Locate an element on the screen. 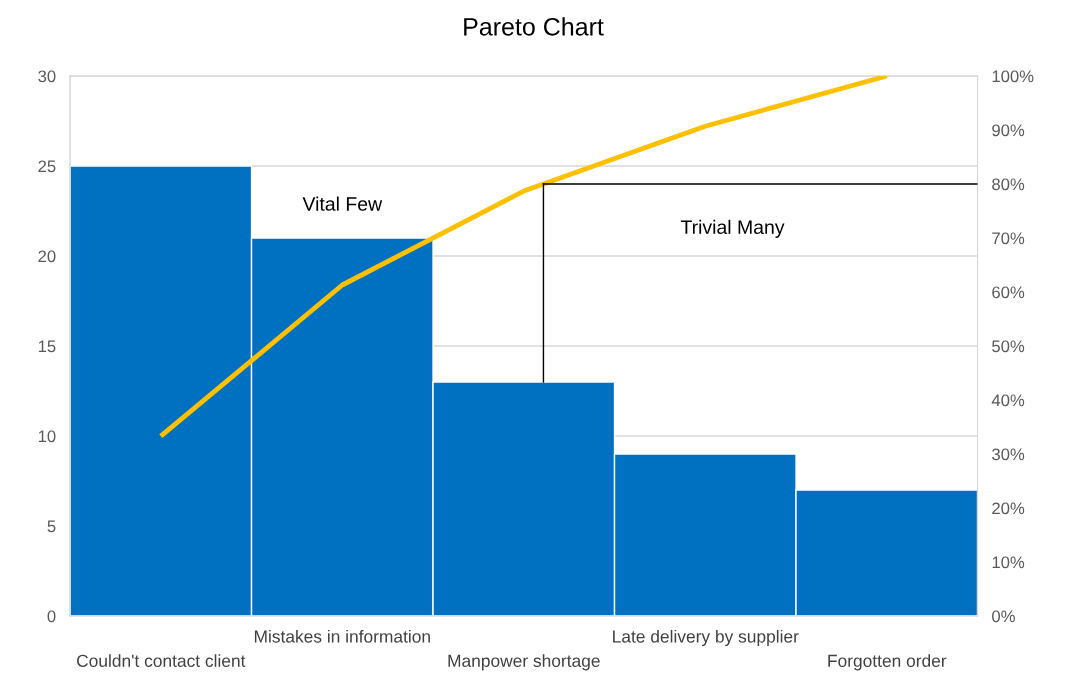 The width and height of the screenshot is (1066, 691). y2-tick-label: 80% is located at coordinates (1008, 184).